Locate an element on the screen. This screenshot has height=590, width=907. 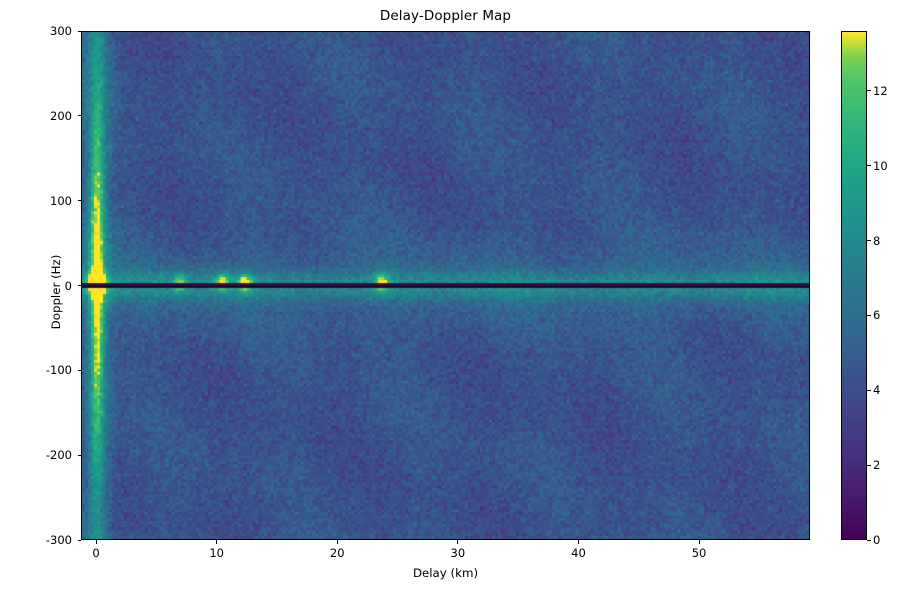
x-tick-label: 20 is located at coordinates (337, 553).